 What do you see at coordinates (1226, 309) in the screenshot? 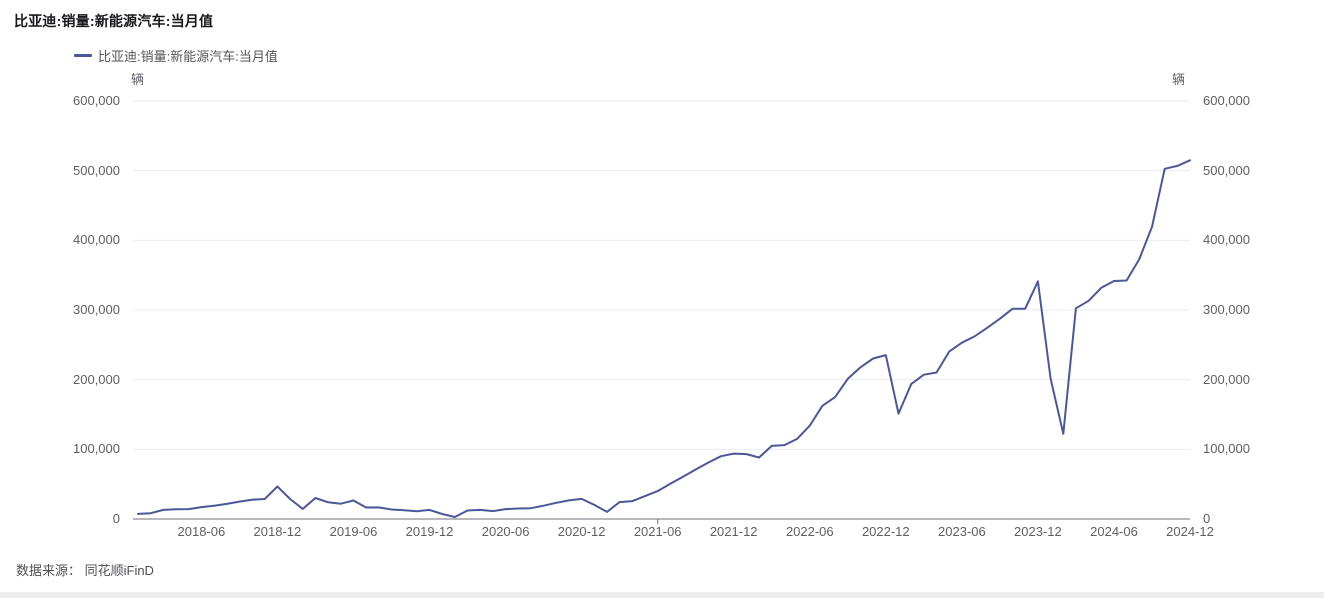
I see `y-tick-label-right: 300,000` at bounding box center [1226, 309].